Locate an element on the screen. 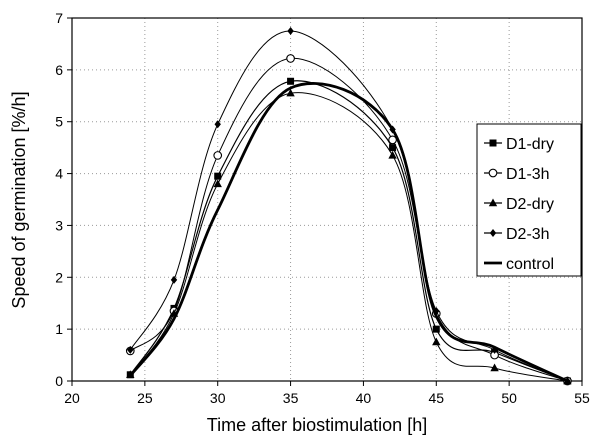 This screenshot has height=438, width=603. y-tick-label-0: 0 is located at coordinates (59, 381).